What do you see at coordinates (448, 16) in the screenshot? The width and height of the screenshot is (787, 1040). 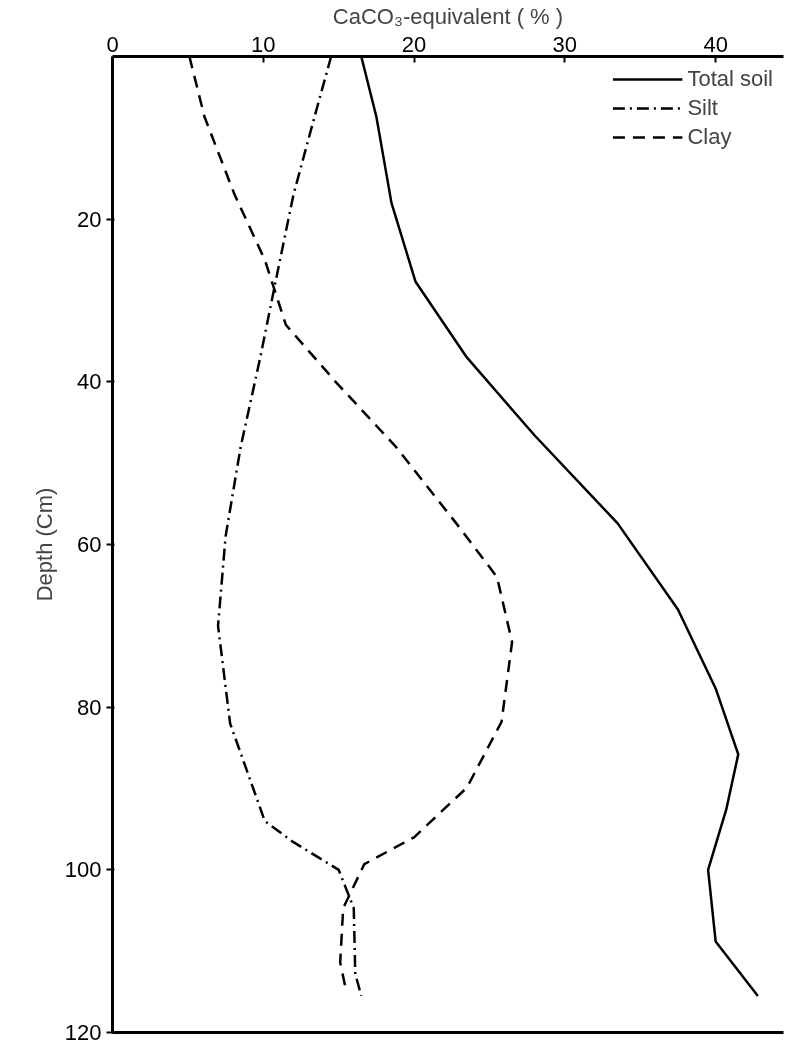 I see `x-axis-title: CaCO₃-equivalent ( % )` at bounding box center [448, 16].